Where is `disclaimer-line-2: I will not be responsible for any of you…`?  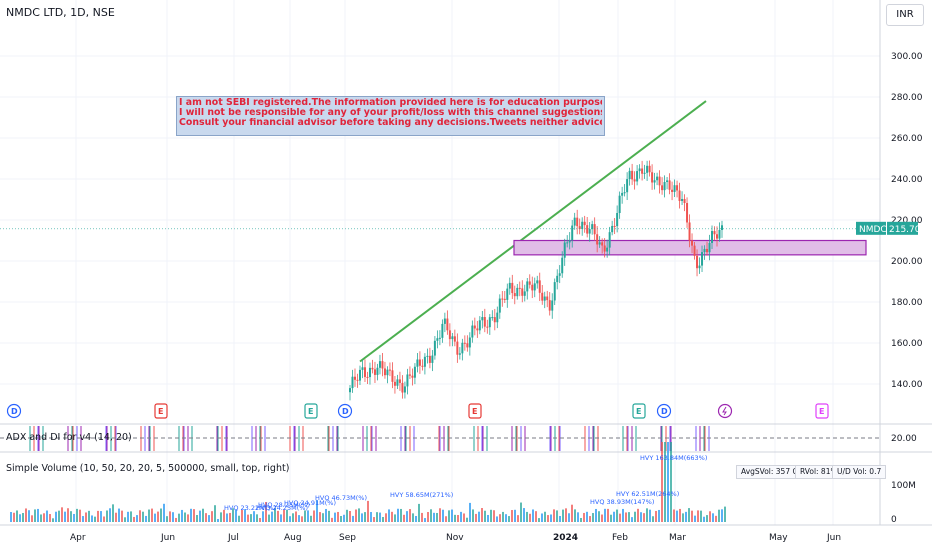
disclaimer-line-2: I will not be responsible for any of you… is located at coordinates (390, 113).